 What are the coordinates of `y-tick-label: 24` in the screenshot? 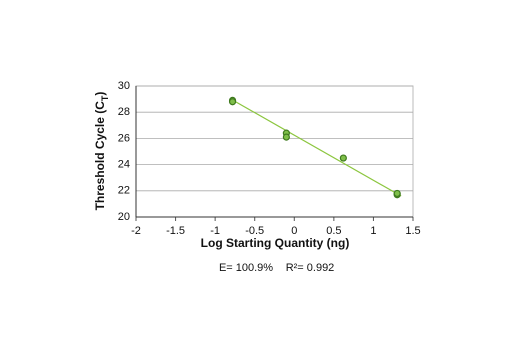 It's located at (124, 165).